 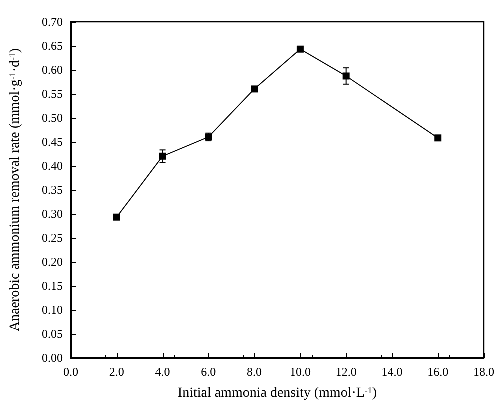 What do you see at coordinates (52, 70) in the screenshot?
I see `y-tick-label: 0.60` at bounding box center [52, 70].